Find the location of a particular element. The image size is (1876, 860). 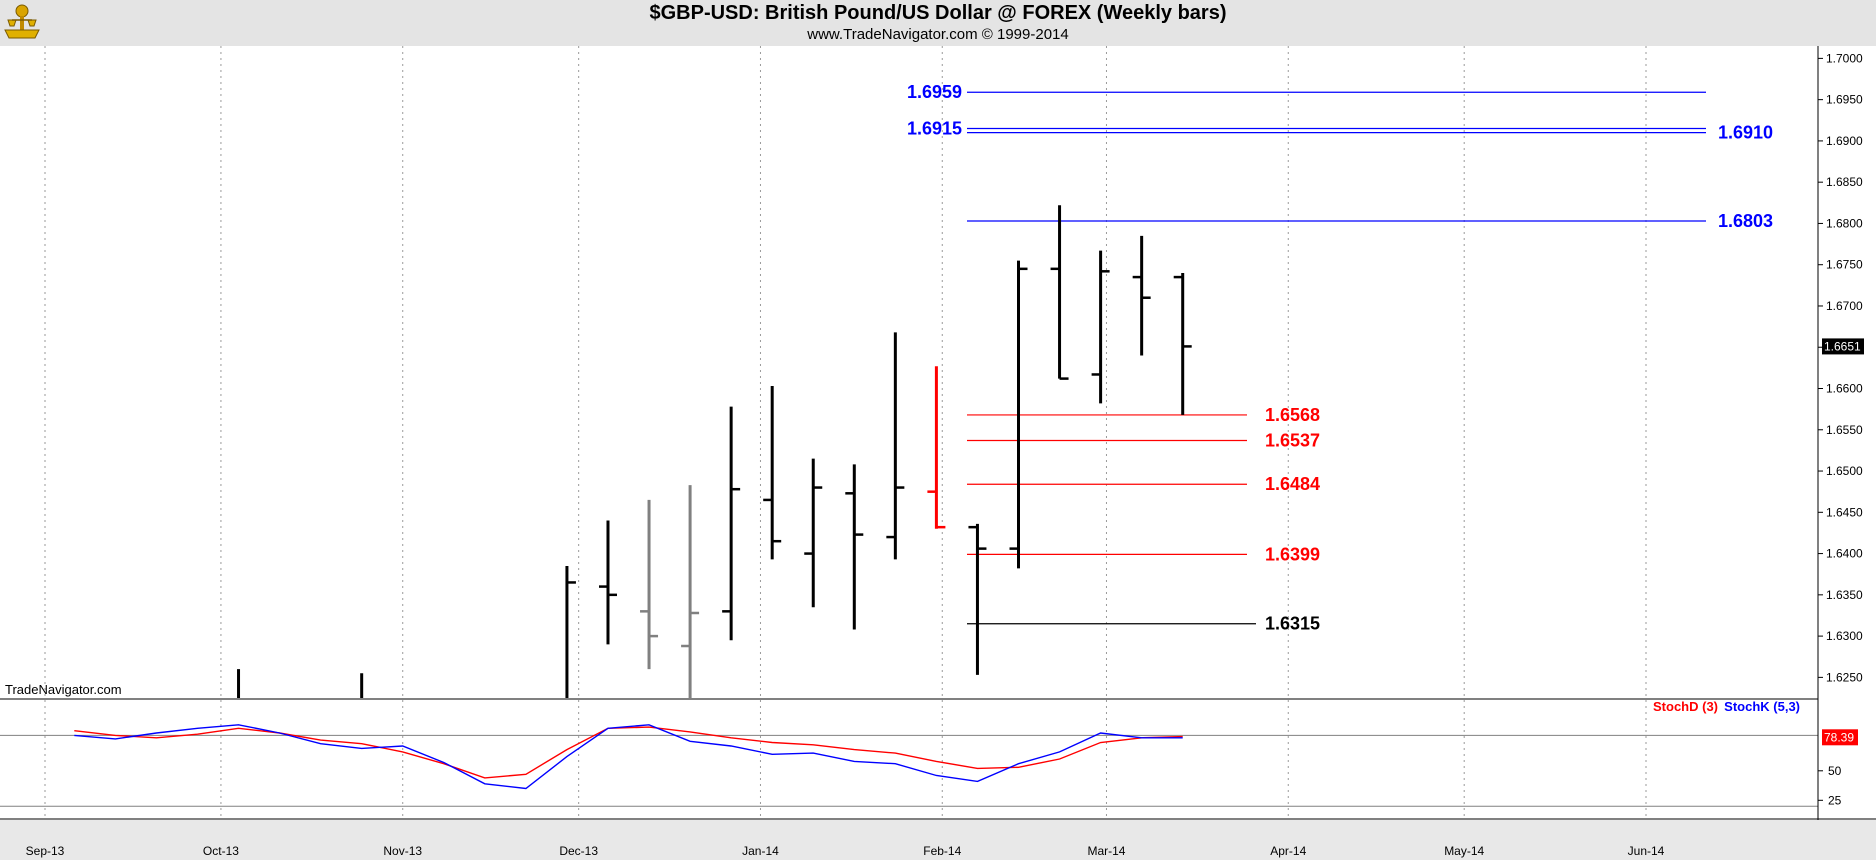

watermark-text: TradeNavigator.com is located at coordinates (63, 689).